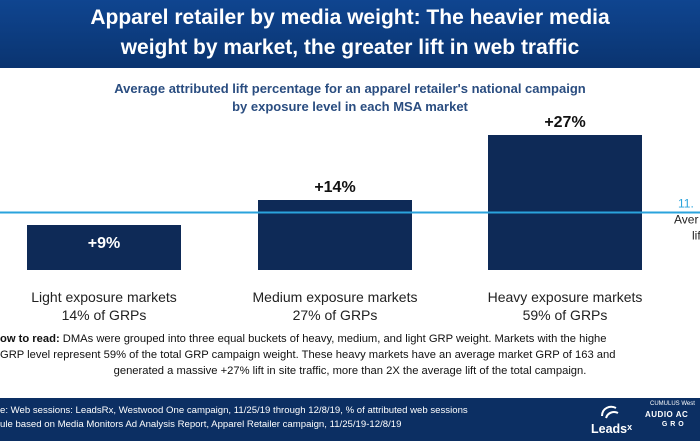 This screenshot has height=441, width=700. What do you see at coordinates (610, 412) in the screenshot?
I see `leadsrx-mark-icon` at bounding box center [610, 412].